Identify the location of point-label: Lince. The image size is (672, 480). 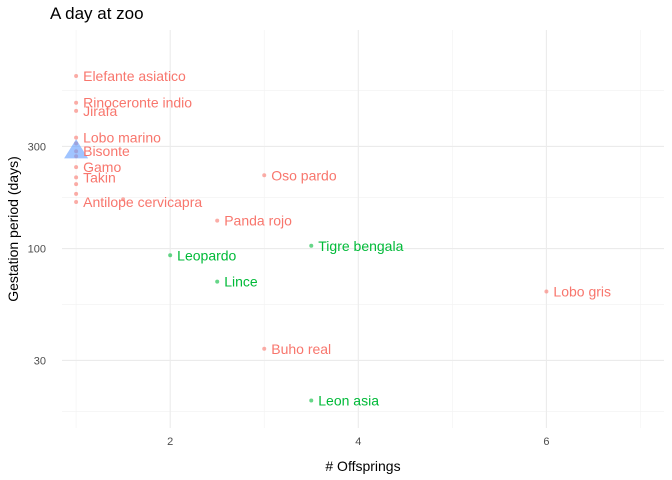
(241, 282).